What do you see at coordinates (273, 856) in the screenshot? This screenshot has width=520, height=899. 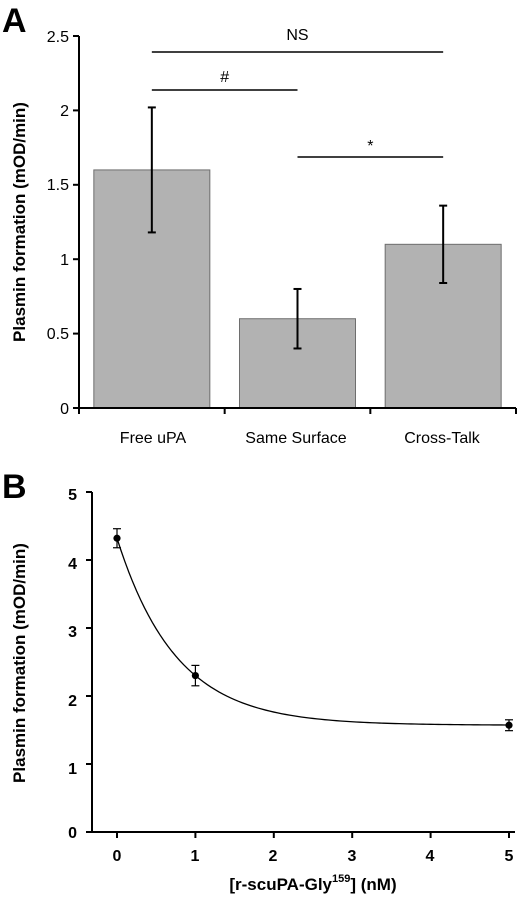 I see `panel-b-x-tick-label: 2` at bounding box center [273, 856].